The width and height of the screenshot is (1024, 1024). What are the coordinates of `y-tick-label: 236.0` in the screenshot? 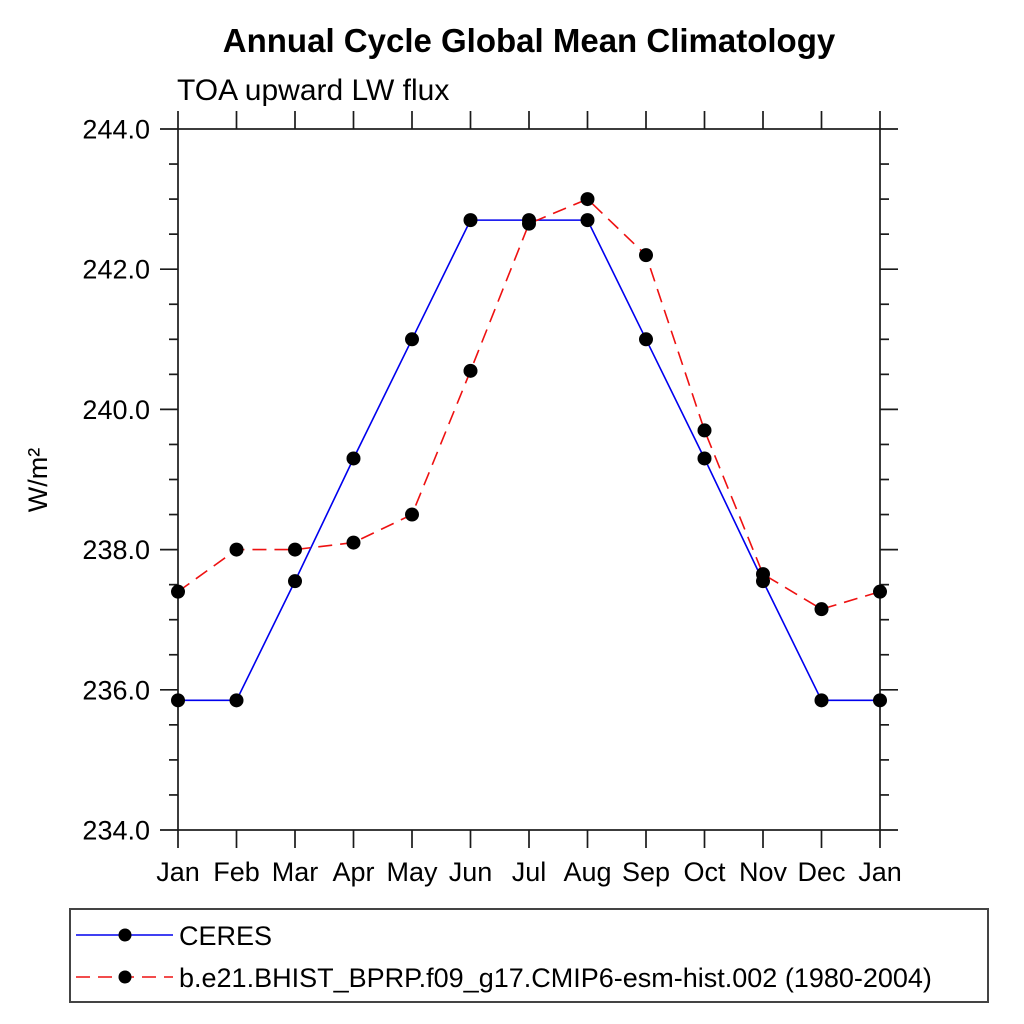 It's located at (116, 690).